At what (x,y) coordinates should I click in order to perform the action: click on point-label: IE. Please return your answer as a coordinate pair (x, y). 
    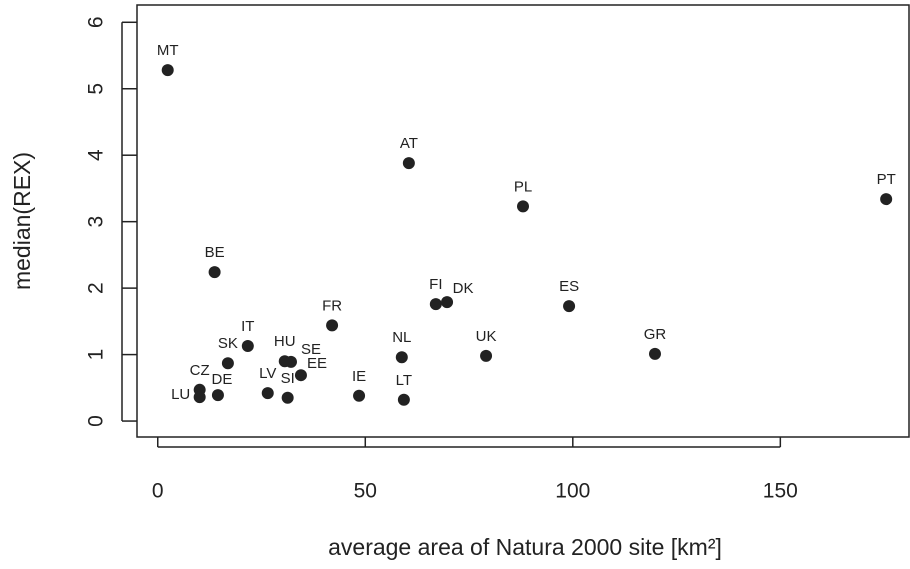
    Looking at the image, I should click on (359, 376).